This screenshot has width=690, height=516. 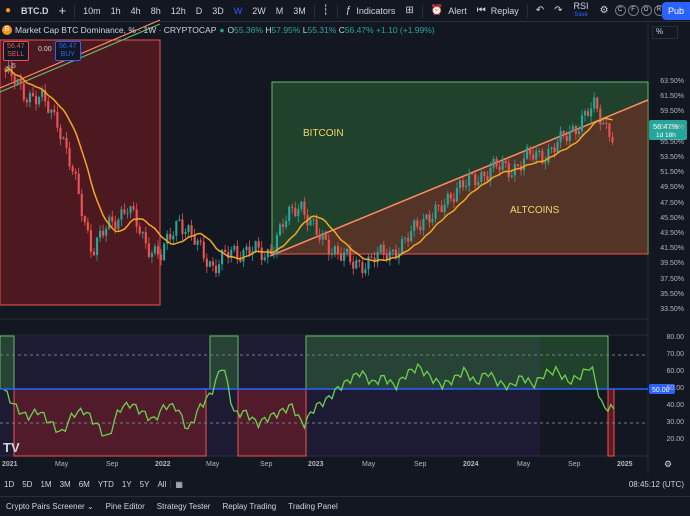 What do you see at coordinates (481, 10) in the screenshot?
I see `replay-icon: ⏮` at bounding box center [481, 10].